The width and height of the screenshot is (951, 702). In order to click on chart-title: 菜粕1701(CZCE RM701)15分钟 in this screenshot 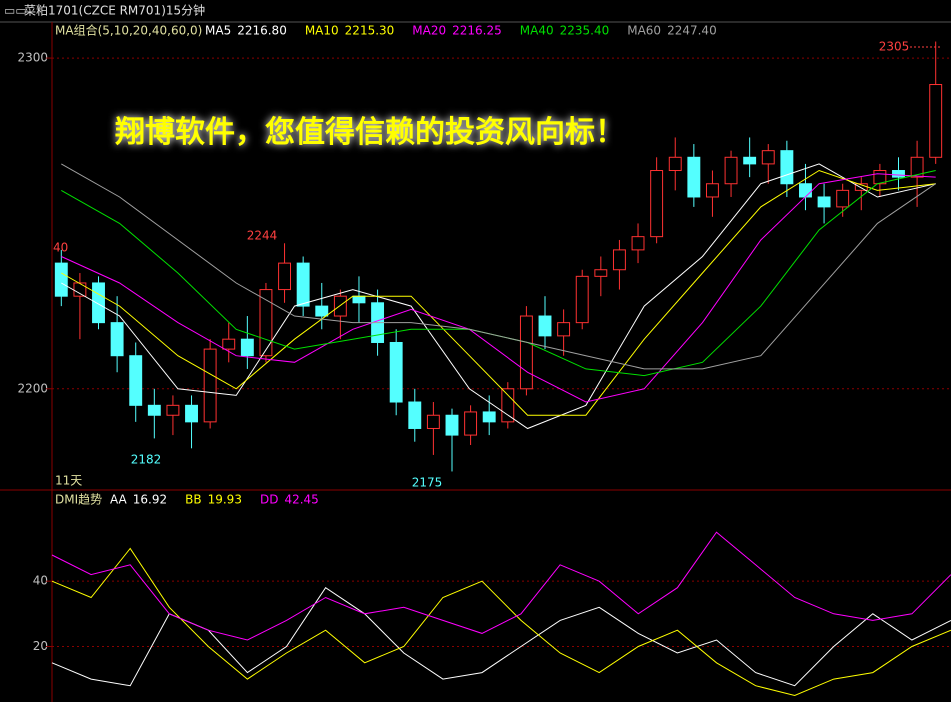, I will do `click(114, 10)`.